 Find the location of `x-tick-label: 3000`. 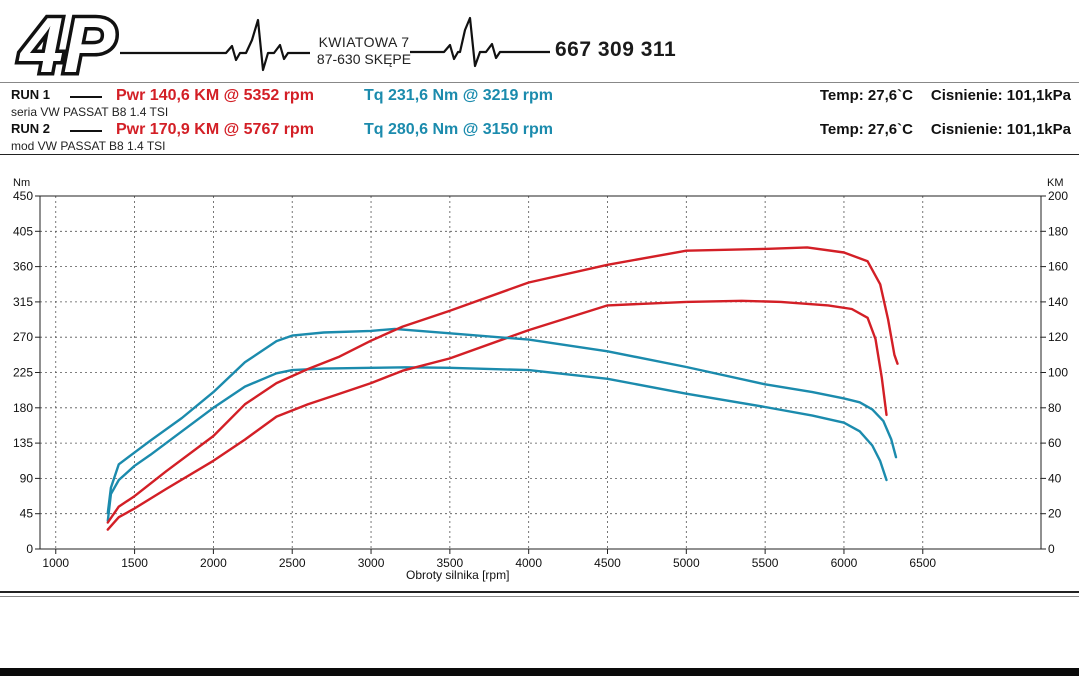

x-tick-label: 3000 is located at coordinates (371, 563).